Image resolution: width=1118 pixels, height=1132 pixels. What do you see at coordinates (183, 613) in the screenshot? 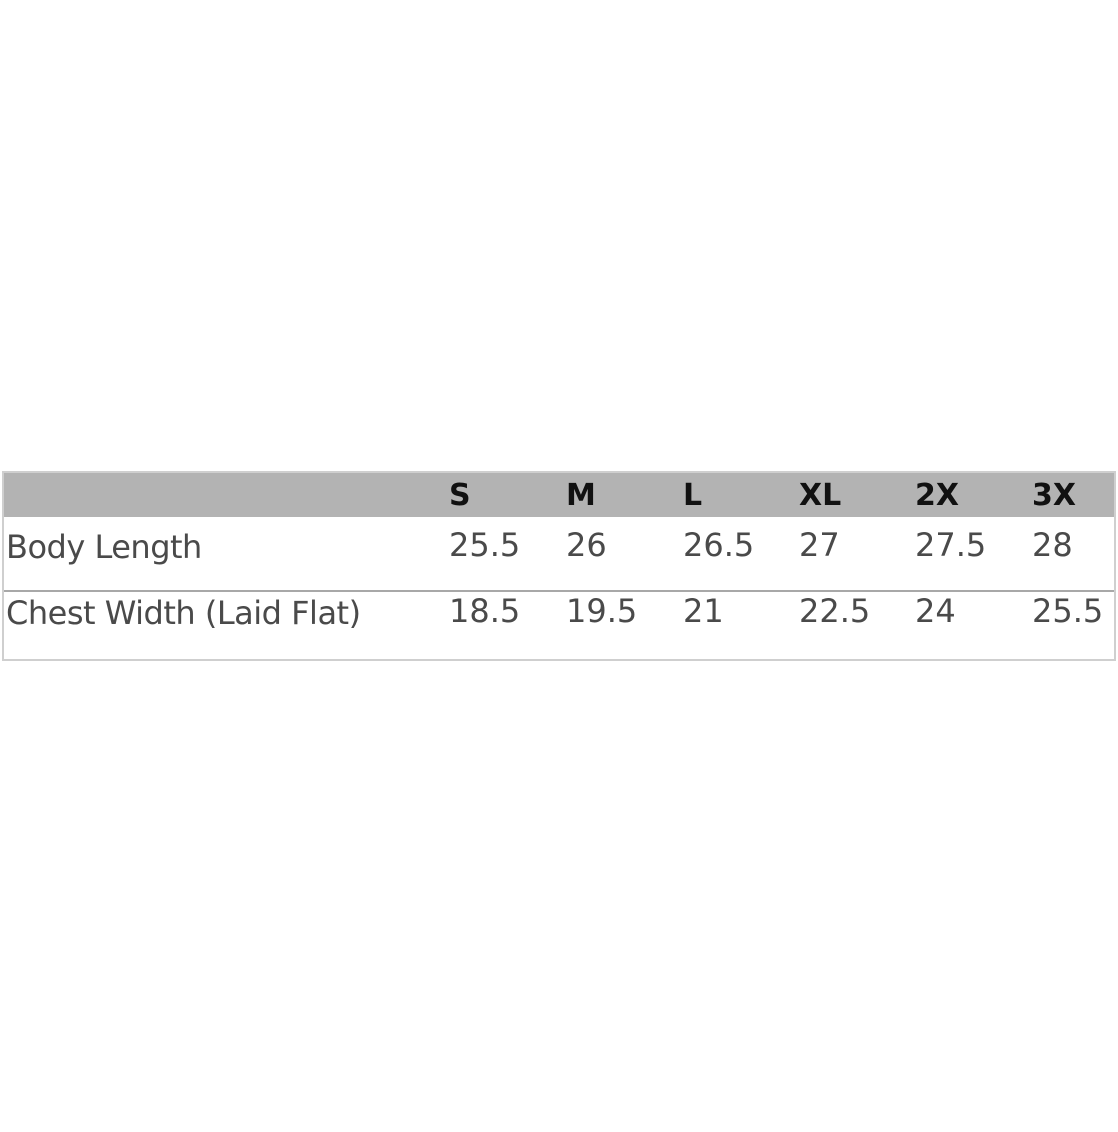
I see `row-label: Chest Width (Laid Flat)` at bounding box center [183, 613].